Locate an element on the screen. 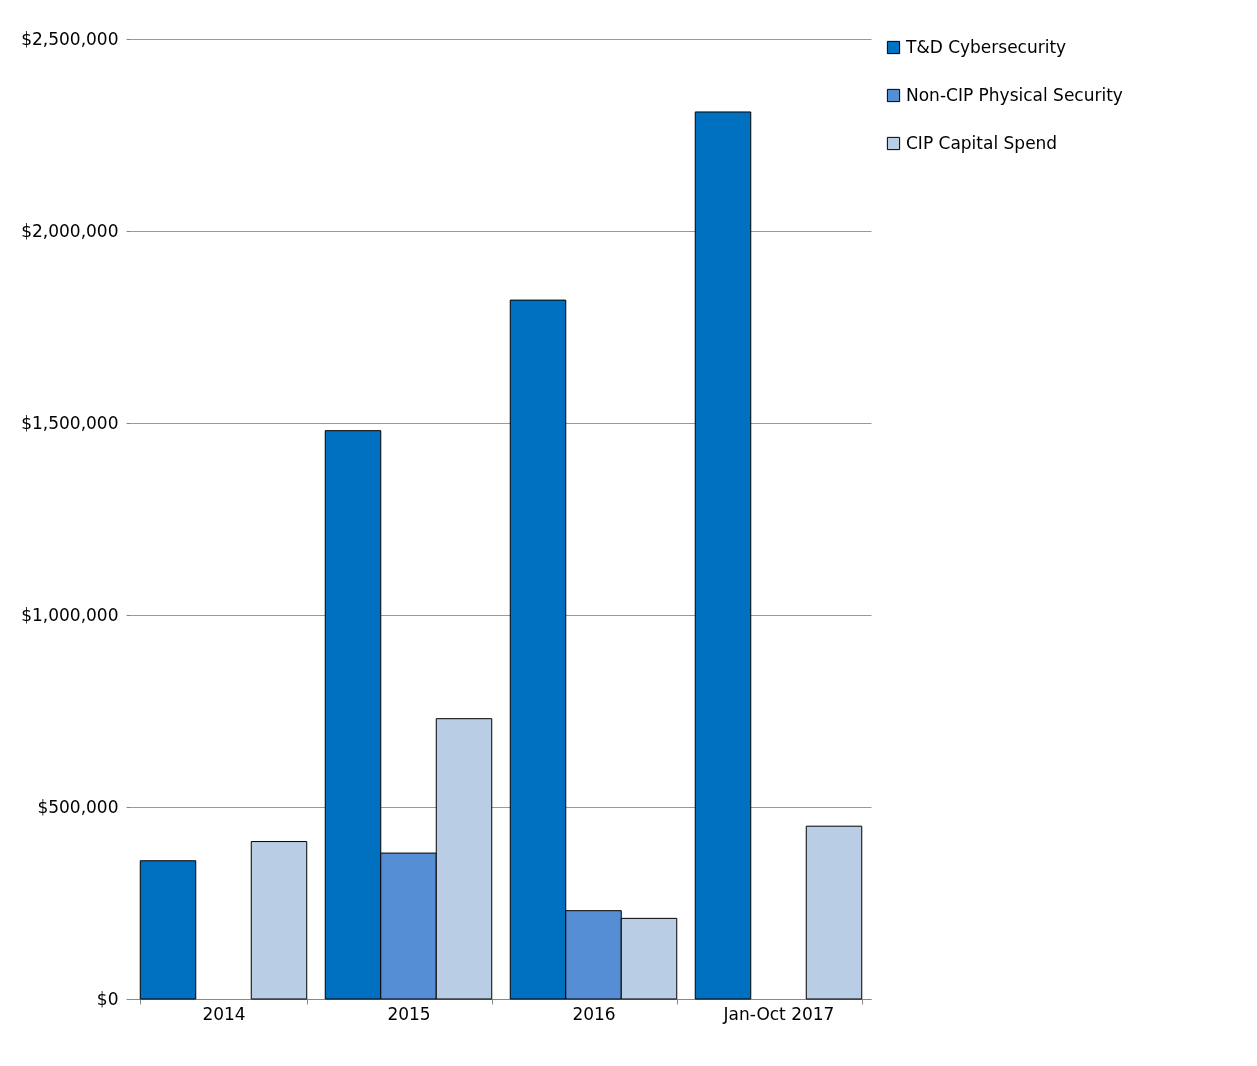 Image resolution: width=1257 pixels, height=1066 pixels. x-tick-label: 2016 is located at coordinates (594, 1013).